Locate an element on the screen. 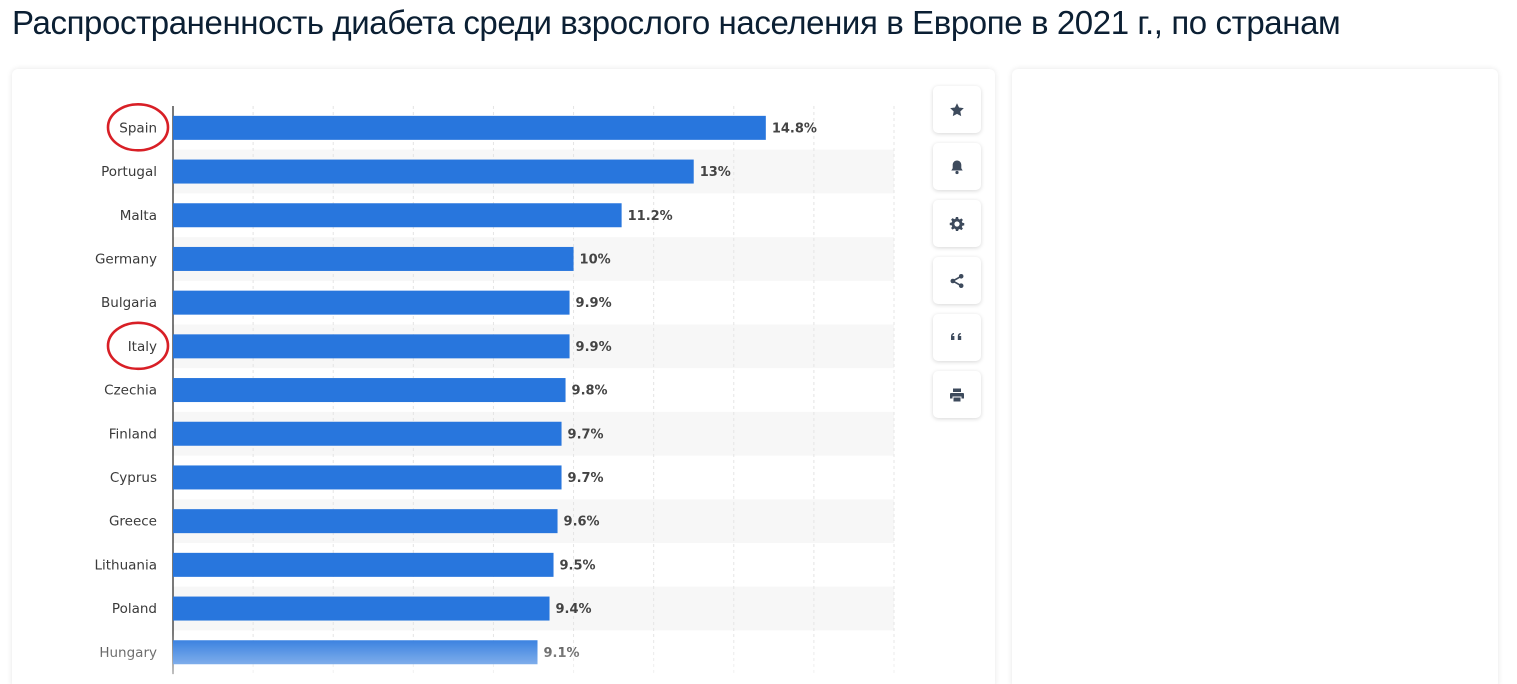 The width and height of the screenshot is (1517, 684). value-label-portugal: 13% is located at coordinates (715, 172).